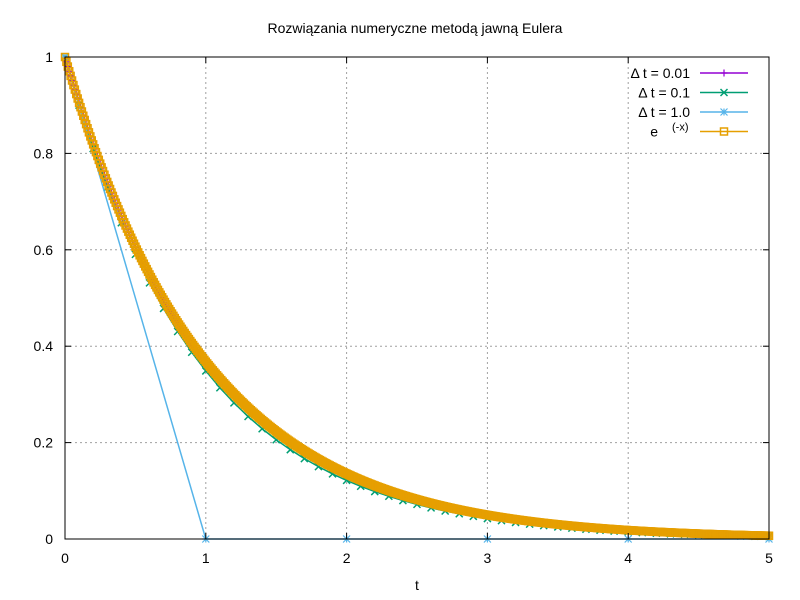  I want to click on y-tick-label: 0.2, so click(44, 443).